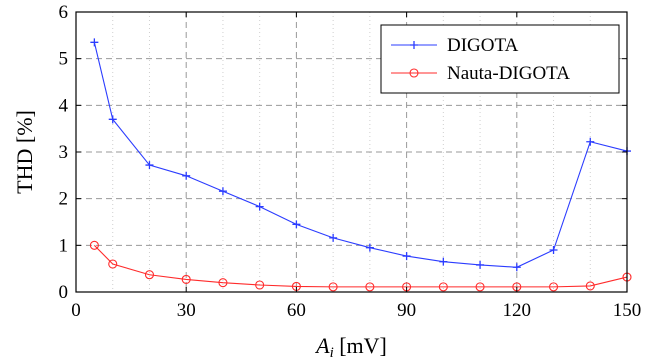 The height and width of the screenshot is (361, 664). What do you see at coordinates (296, 310) in the screenshot?
I see `x-tick-label: 60` at bounding box center [296, 310].